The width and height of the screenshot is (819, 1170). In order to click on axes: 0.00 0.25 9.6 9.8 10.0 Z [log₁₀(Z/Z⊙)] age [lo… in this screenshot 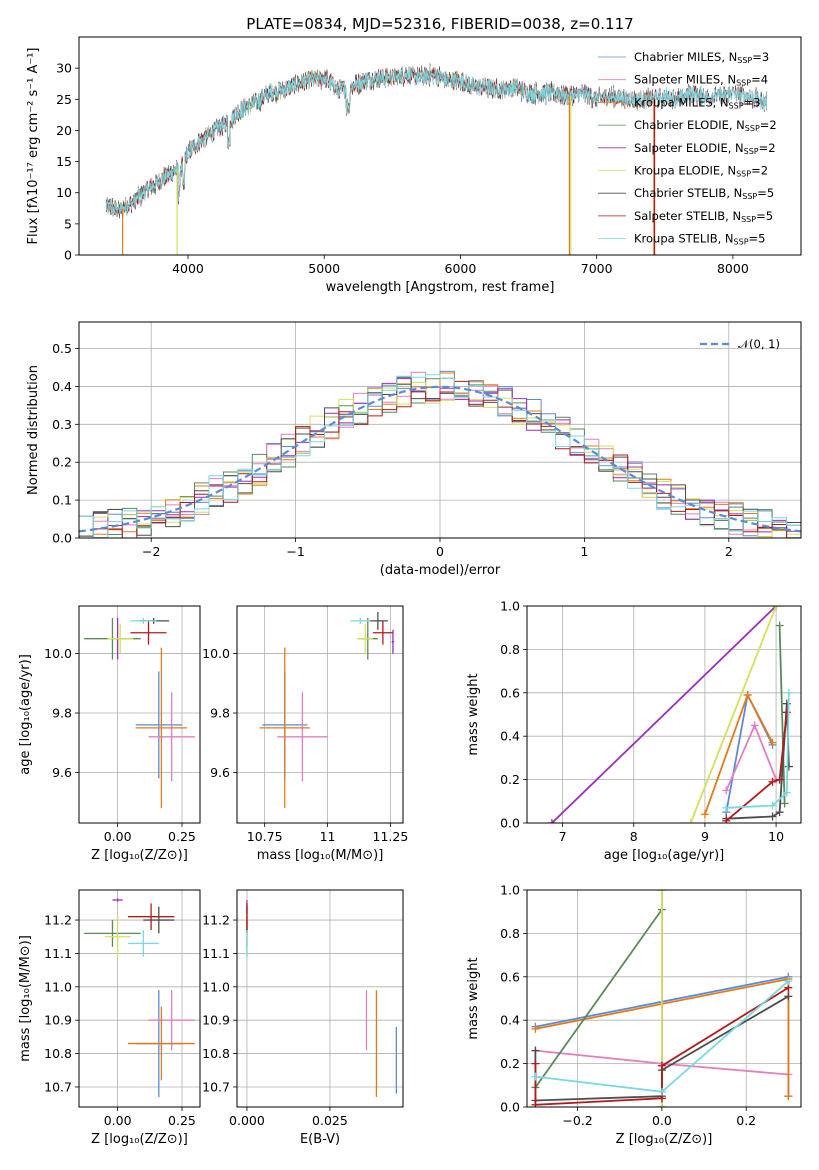, I will do `click(109, 734)`.